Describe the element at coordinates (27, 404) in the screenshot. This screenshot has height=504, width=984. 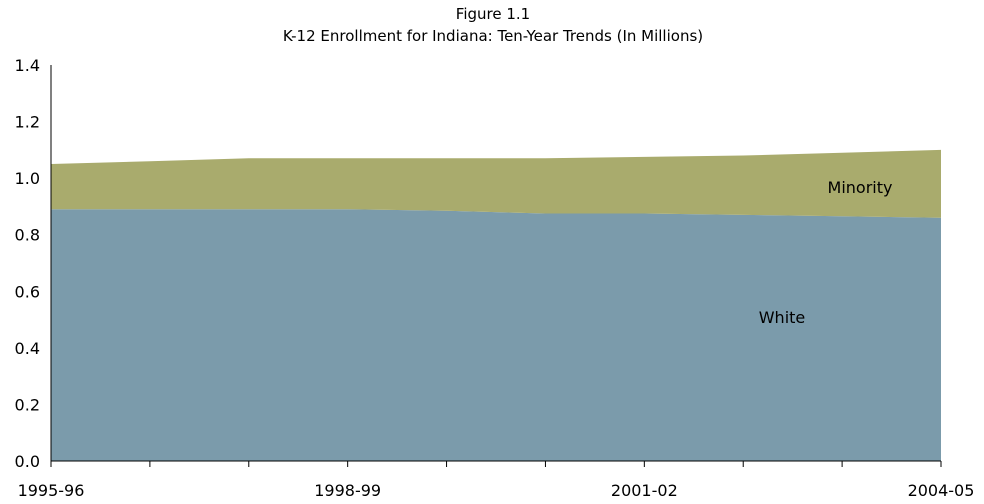
I see `y-tick-label: 0.2` at that location.